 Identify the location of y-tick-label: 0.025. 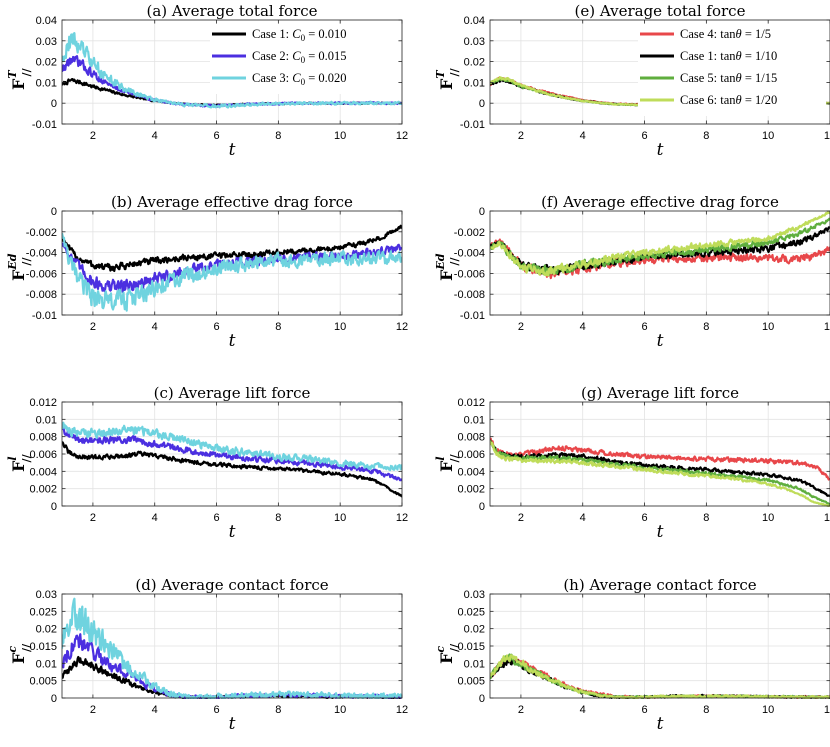
(471, 612).